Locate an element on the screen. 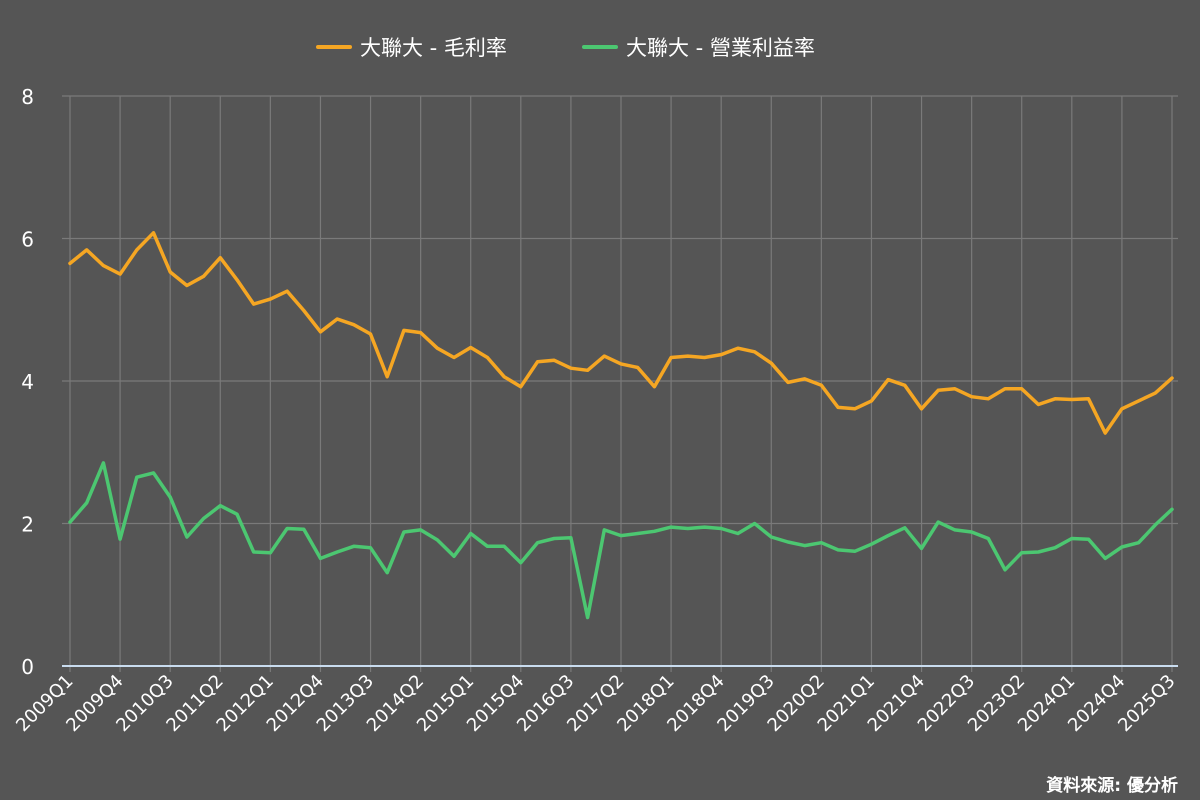 This screenshot has height=800, width=1200. source-credit: 資料來源: 優分析 is located at coordinates (1112, 786).